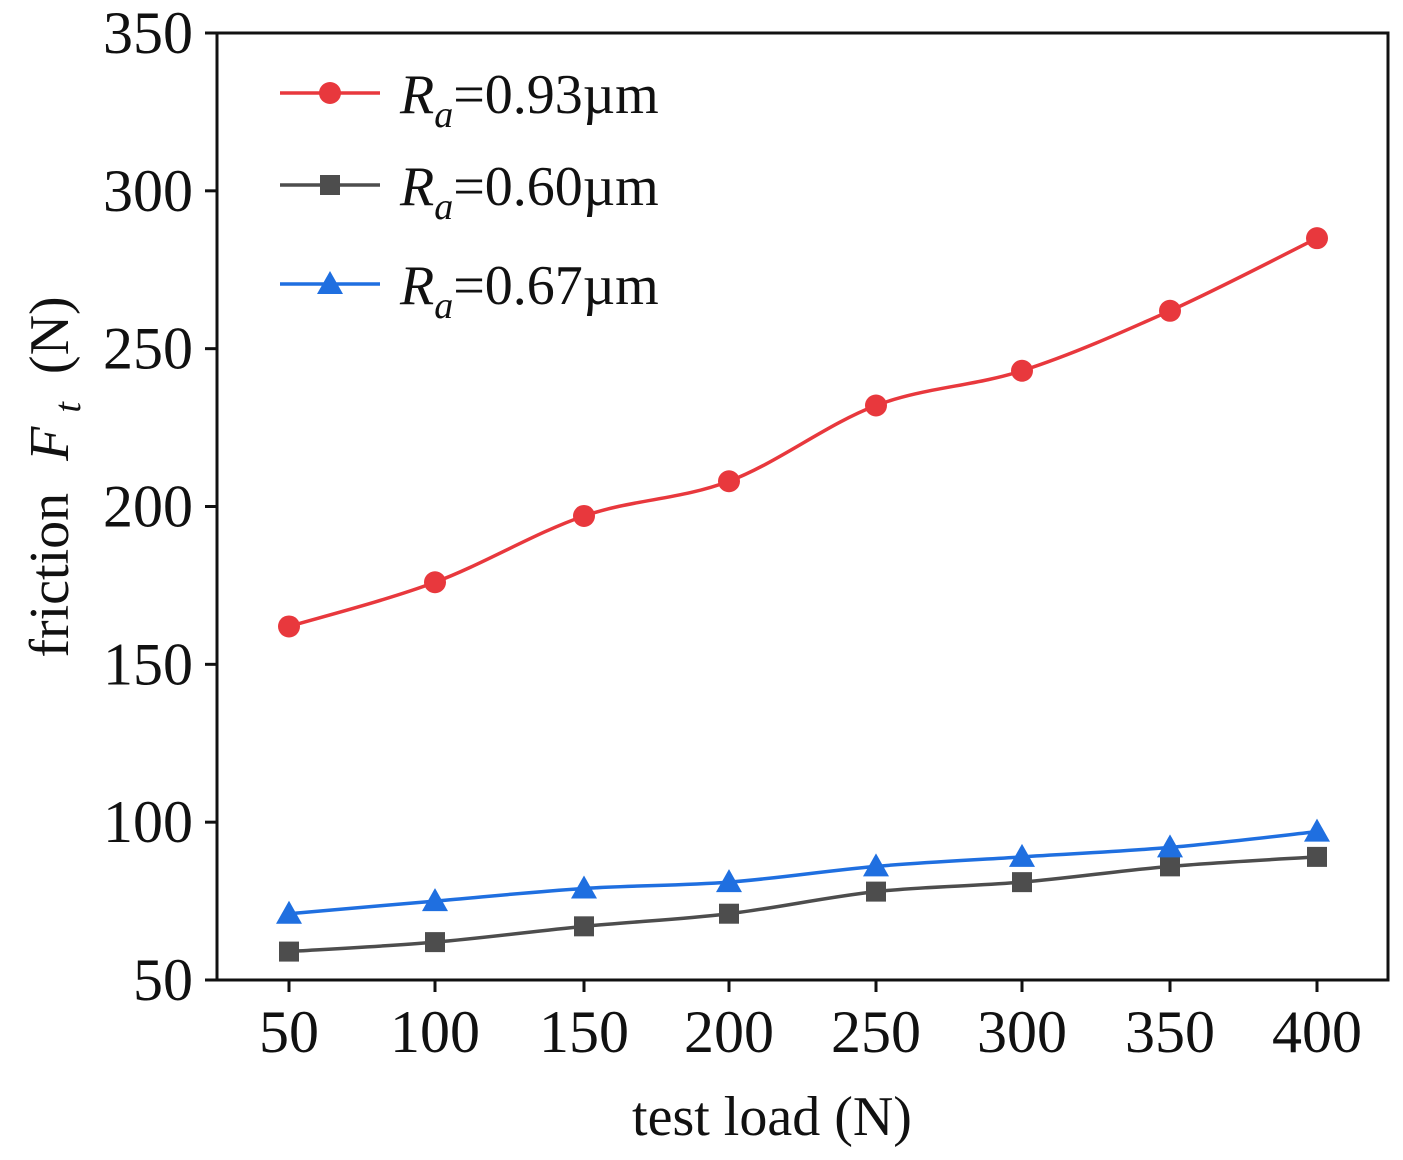 This screenshot has height=1160, width=1403. Describe the element at coordinates (148, 664) in the screenshot. I see `y-tick-label: 150` at that location.